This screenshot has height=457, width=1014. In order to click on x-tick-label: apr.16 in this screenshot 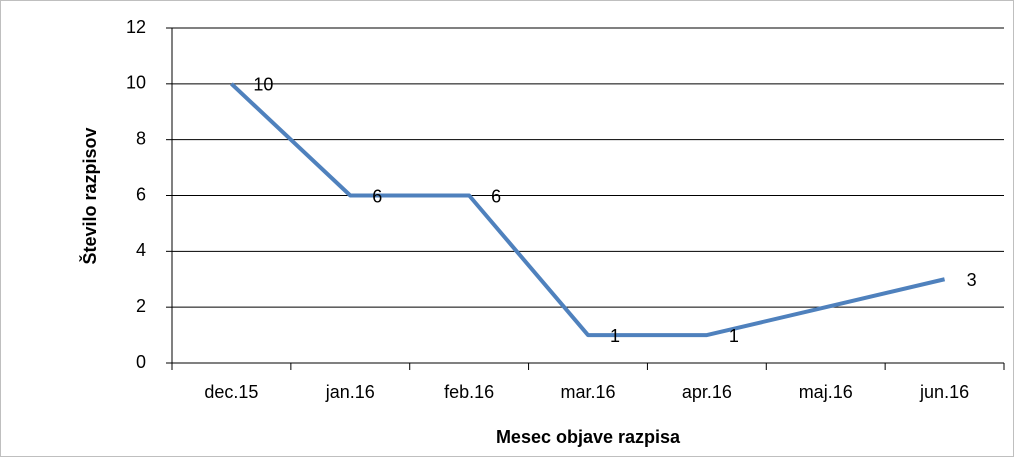, I will do `click(707, 392)`.